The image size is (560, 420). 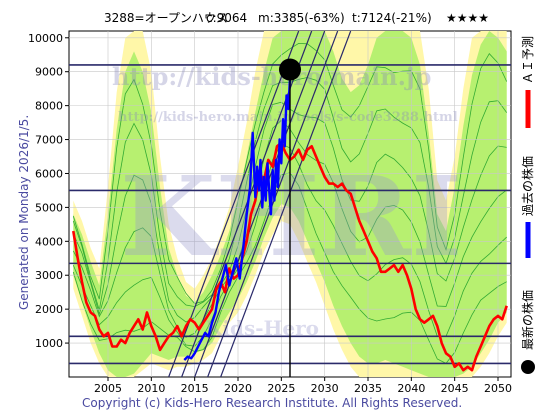 I want to click on y-tick-label-6000: 6000, so click(x=49, y=173).